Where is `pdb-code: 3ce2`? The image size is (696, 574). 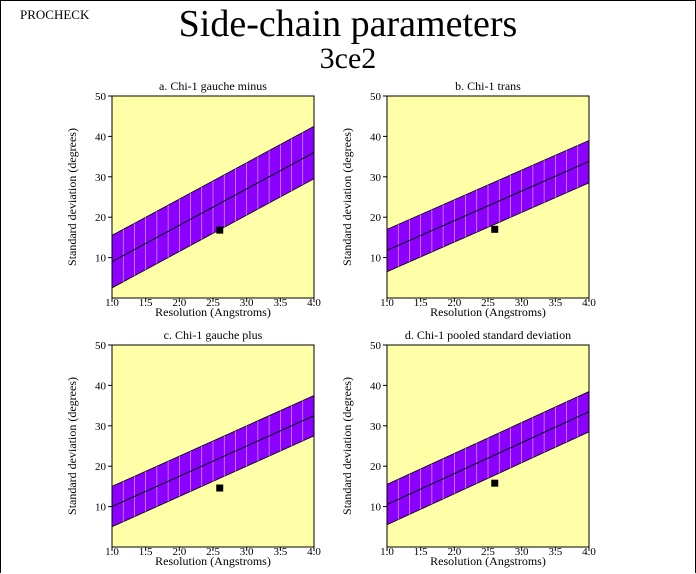 pdb-code: 3ce2 is located at coordinates (348, 58).